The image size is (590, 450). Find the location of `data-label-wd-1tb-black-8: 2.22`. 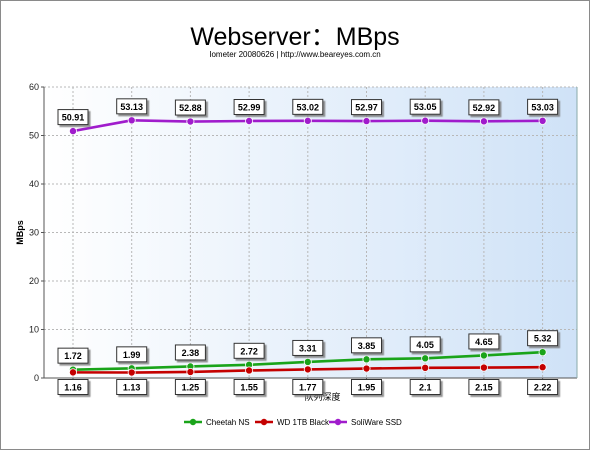

data-label-wd-1tb-black-8: 2.22 is located at coordinates (543, 388).